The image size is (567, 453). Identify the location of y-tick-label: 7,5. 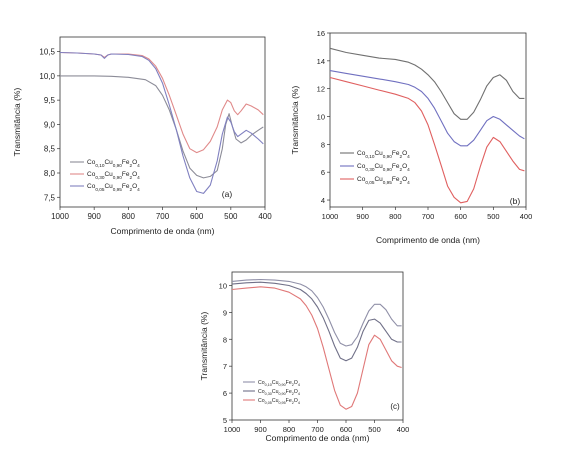
(50, 197).